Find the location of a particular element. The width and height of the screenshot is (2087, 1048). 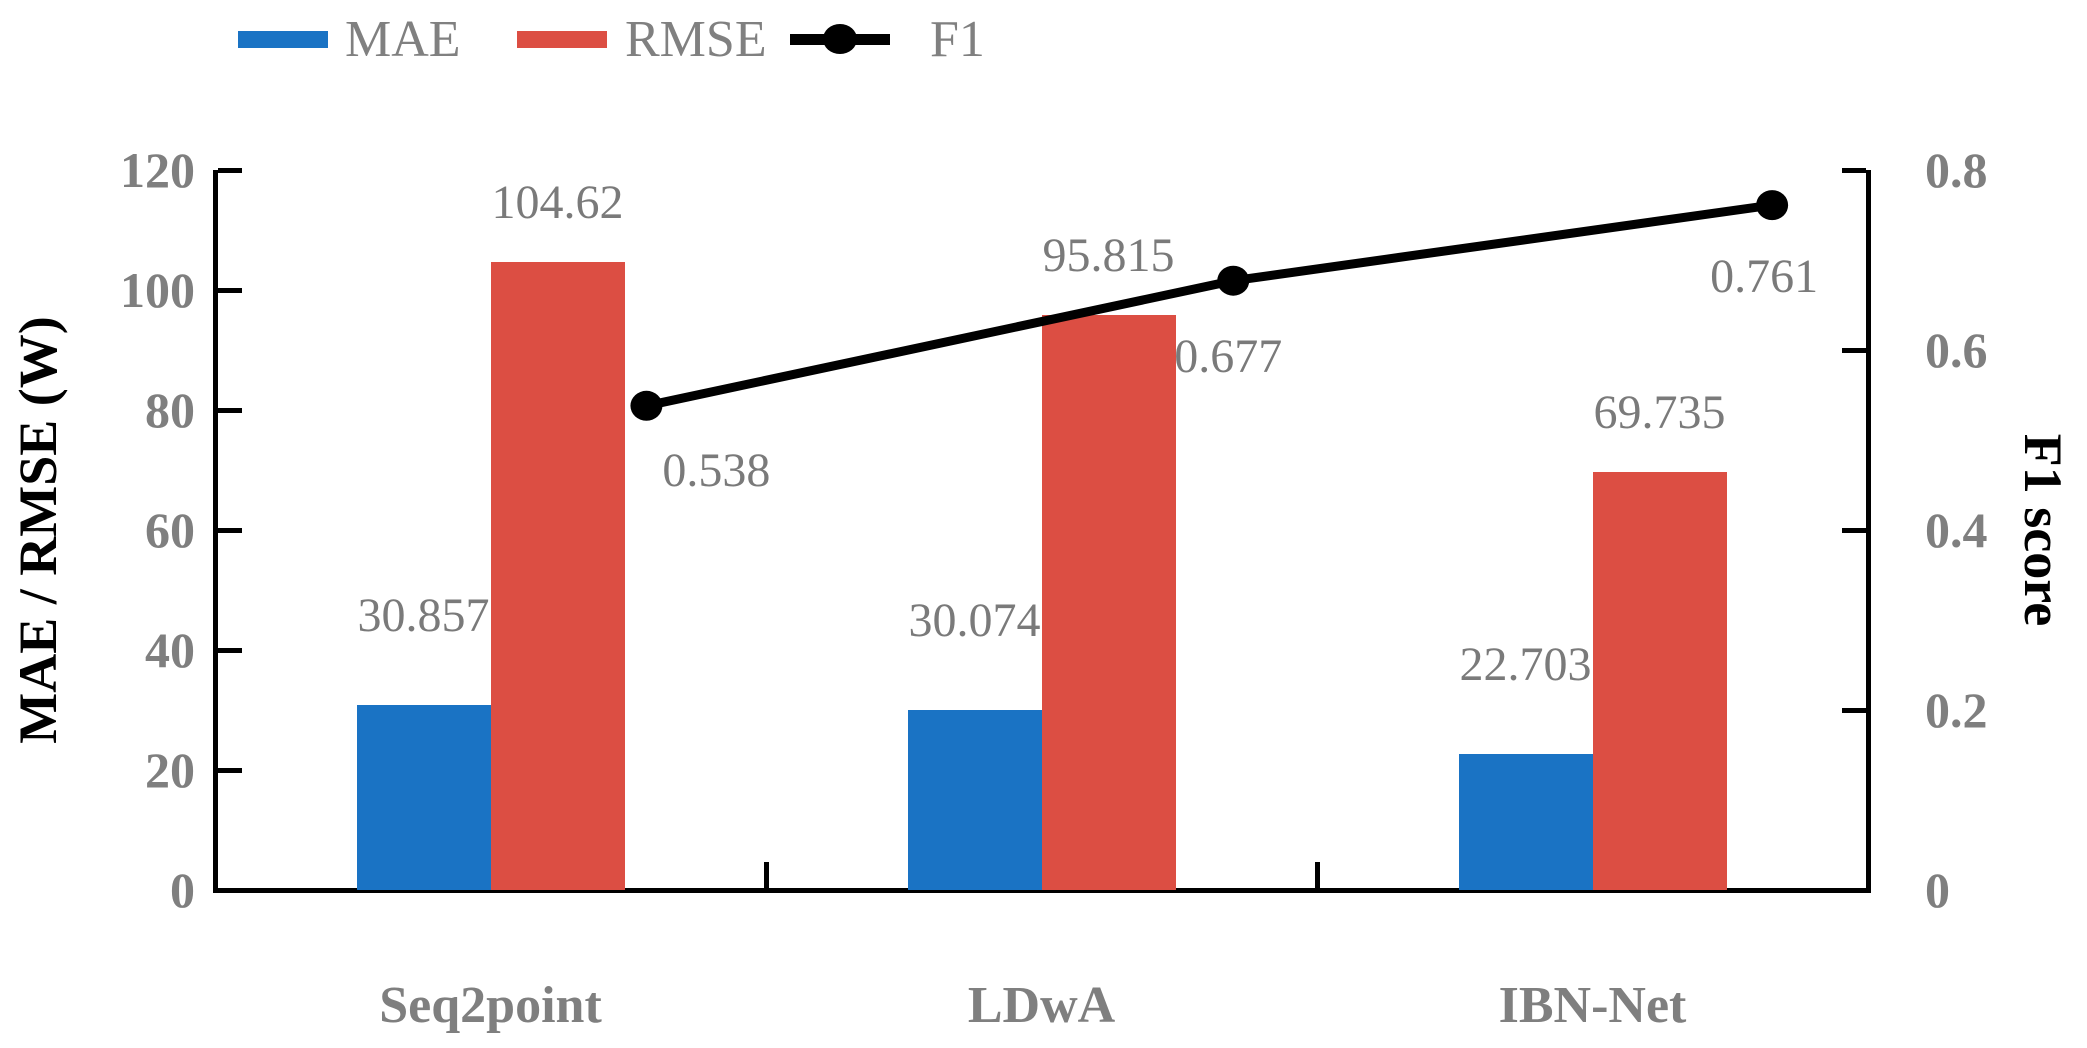

mae-bar-value-label: 30.857 is located at coordinates (423, 615).